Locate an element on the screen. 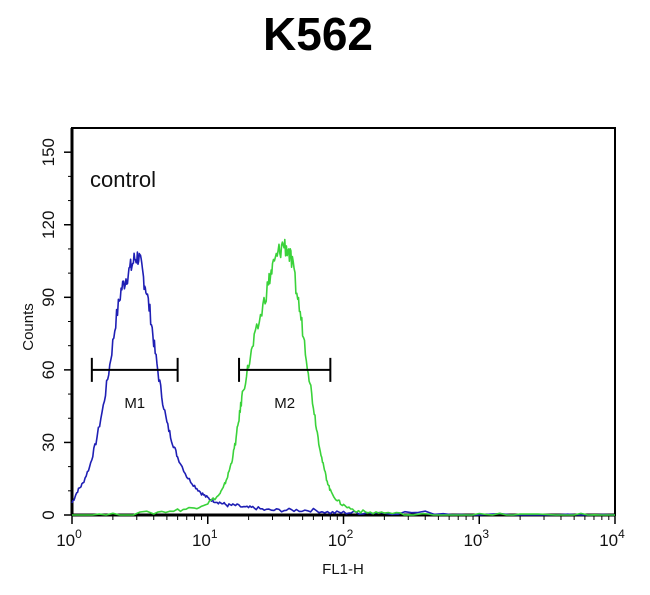 Image resolution: width=650 pixels, height=595 pixels. x-axis-label: FL1-H is located at coordinates (343, 569).